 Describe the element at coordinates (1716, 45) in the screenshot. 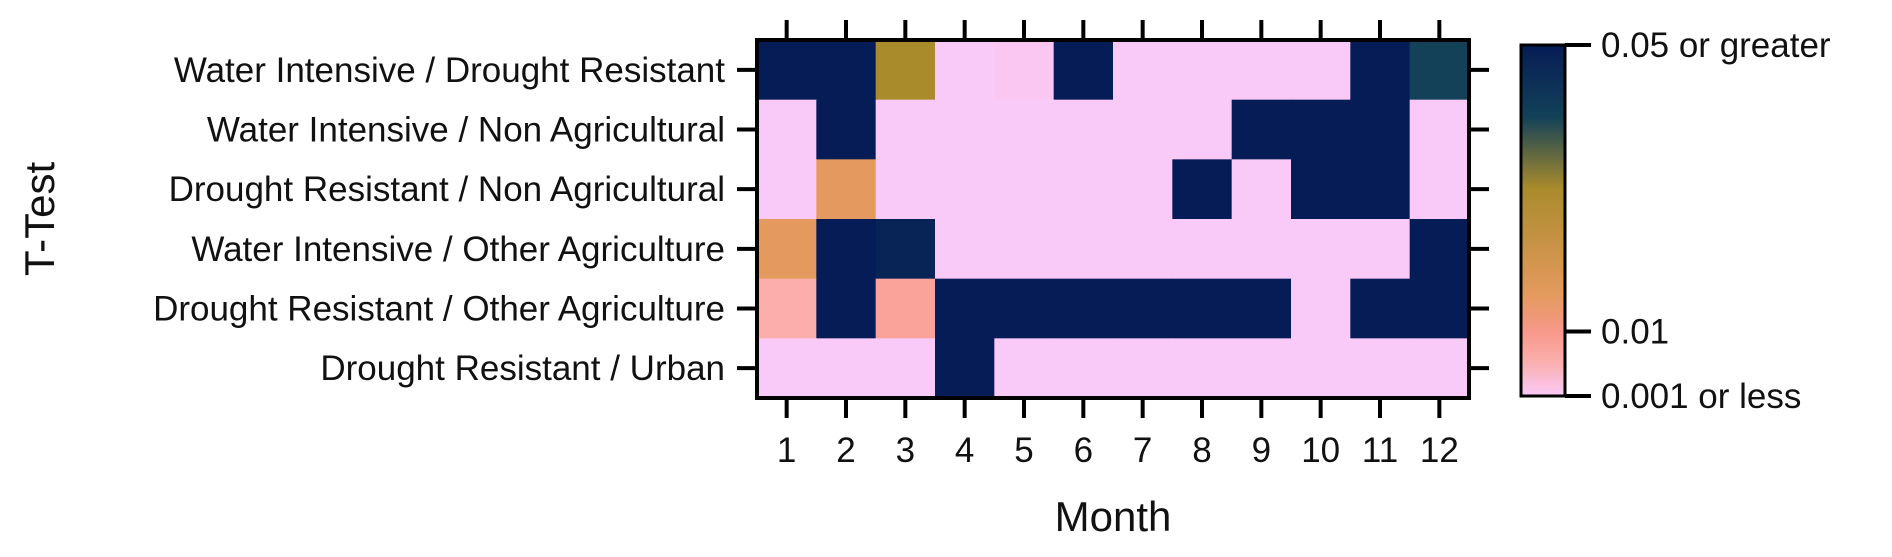

I see `colorbar-tick-label: 0.05 or greater` at that location.